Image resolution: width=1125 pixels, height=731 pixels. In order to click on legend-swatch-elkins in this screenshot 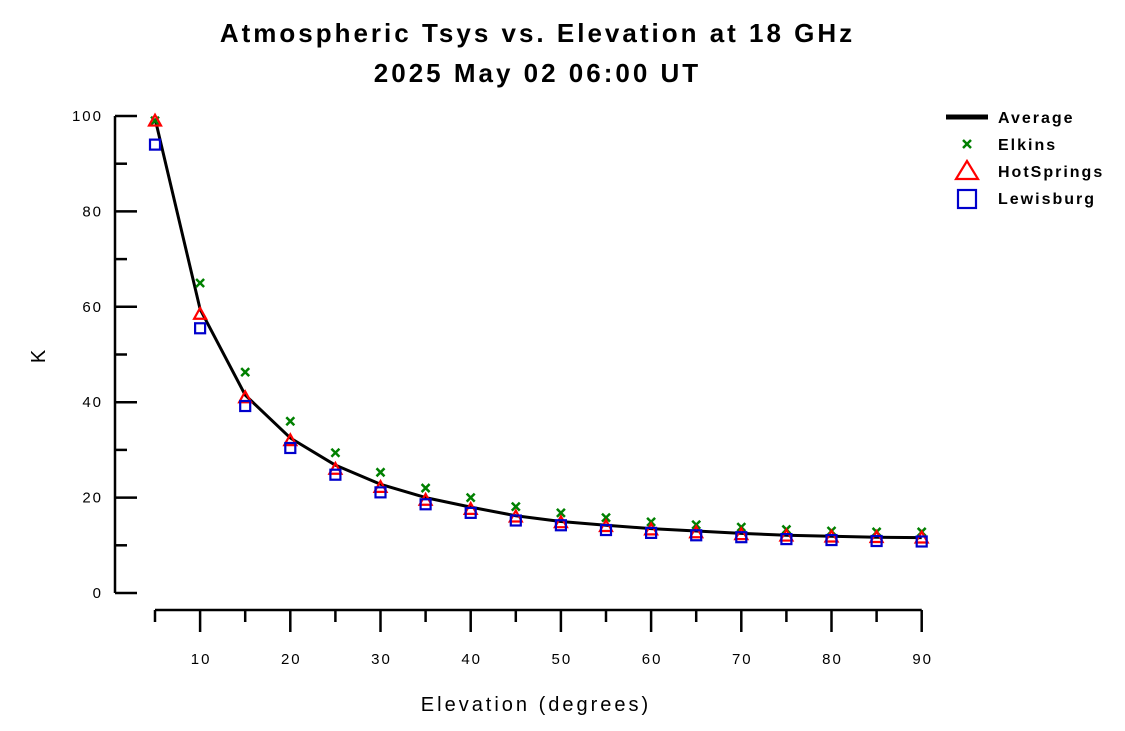, I will do `click(967, 144)`.